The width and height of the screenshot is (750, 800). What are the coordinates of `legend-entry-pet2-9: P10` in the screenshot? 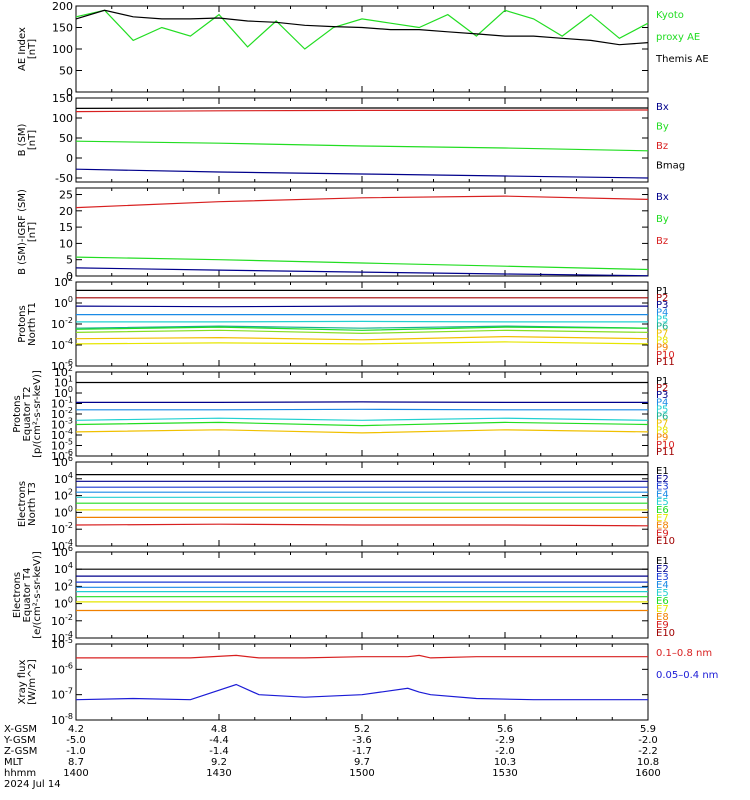 It's located at (665, 445).